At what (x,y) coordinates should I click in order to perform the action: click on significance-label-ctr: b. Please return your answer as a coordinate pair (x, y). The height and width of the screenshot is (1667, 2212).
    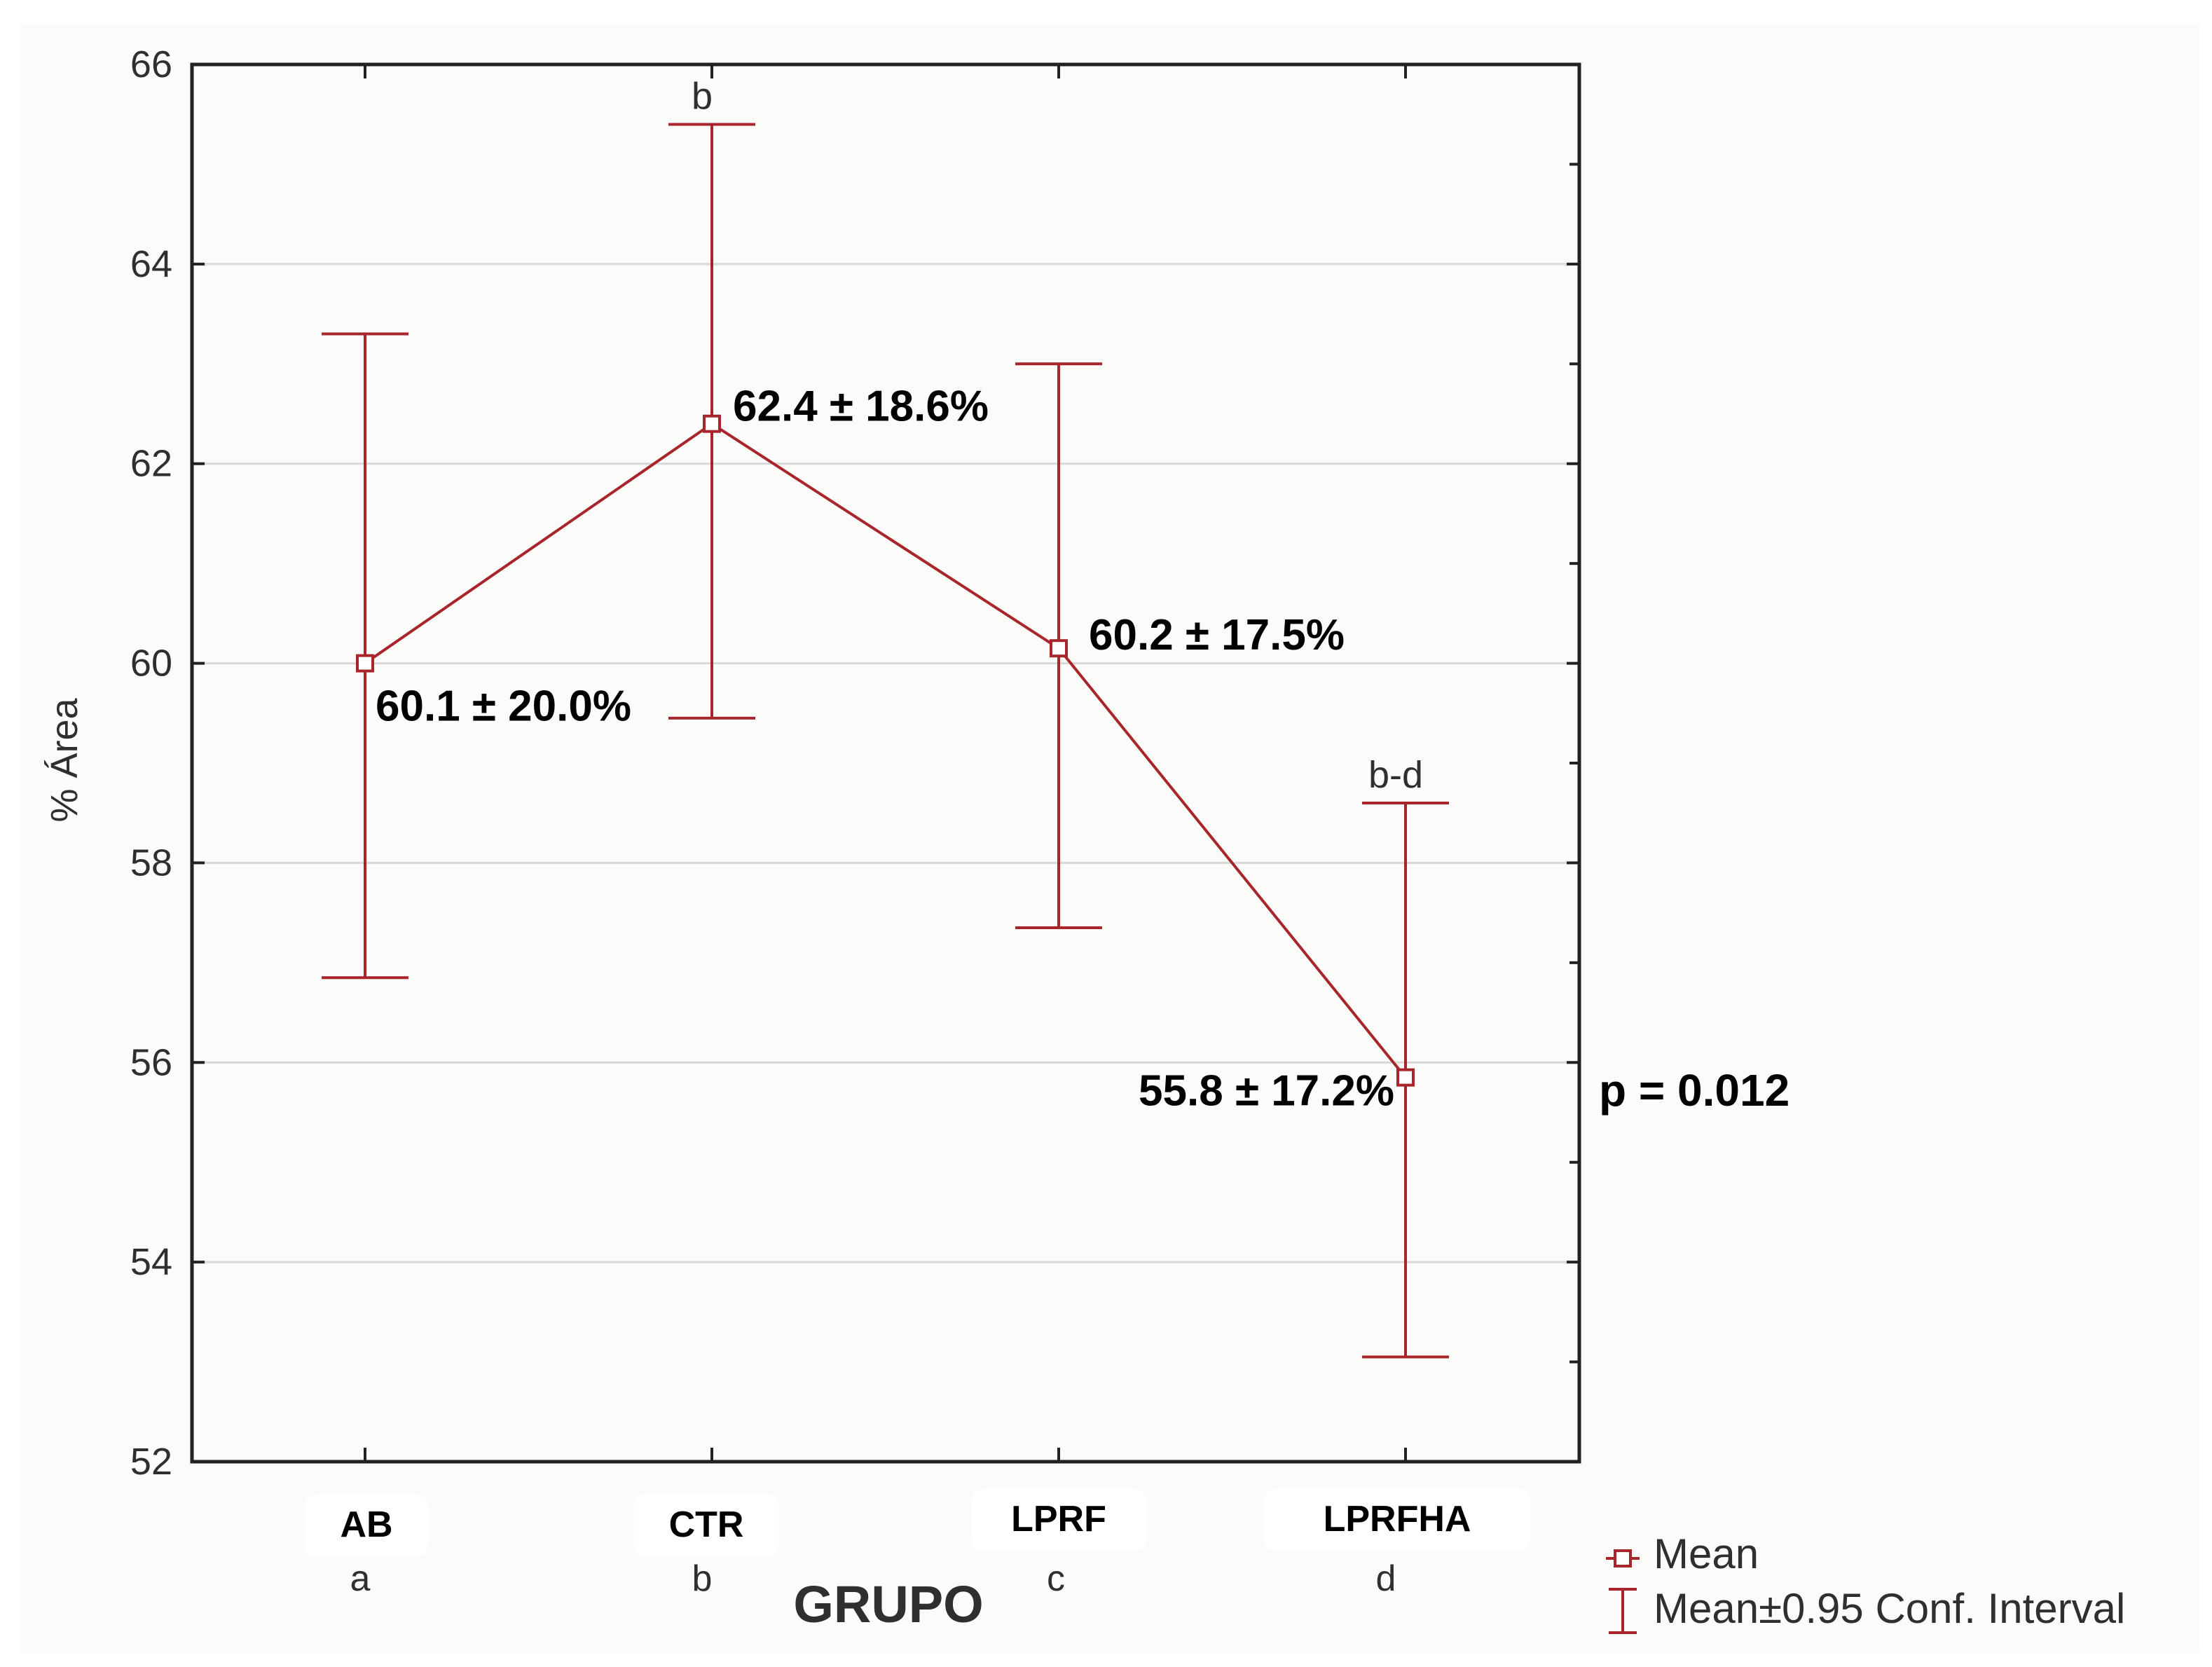
    Looking at the image, I should click on (702, 96).